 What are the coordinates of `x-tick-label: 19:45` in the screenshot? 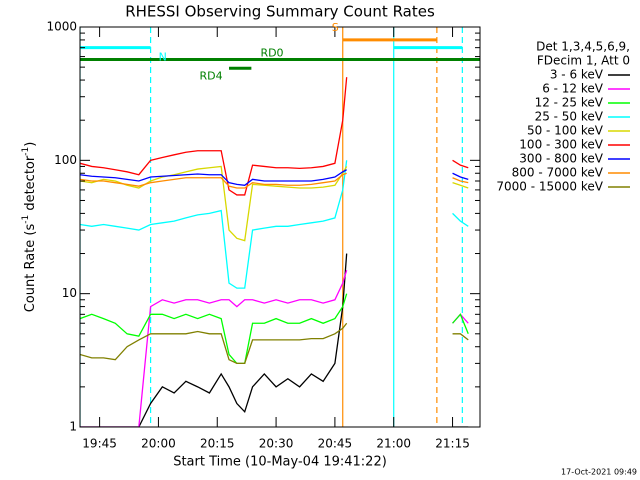 It's located at (99, 444).